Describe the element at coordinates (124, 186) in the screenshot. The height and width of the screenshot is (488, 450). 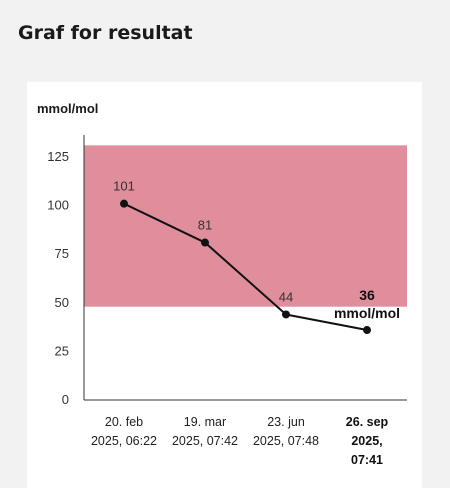
I see `data-label-value: 101` at that location.